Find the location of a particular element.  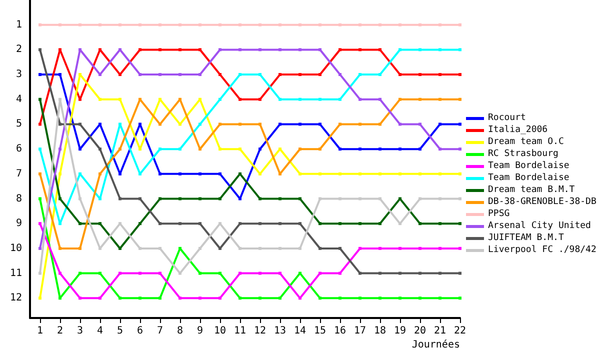

legend-label: Dream team O.C is located at coordinates (526, 142).